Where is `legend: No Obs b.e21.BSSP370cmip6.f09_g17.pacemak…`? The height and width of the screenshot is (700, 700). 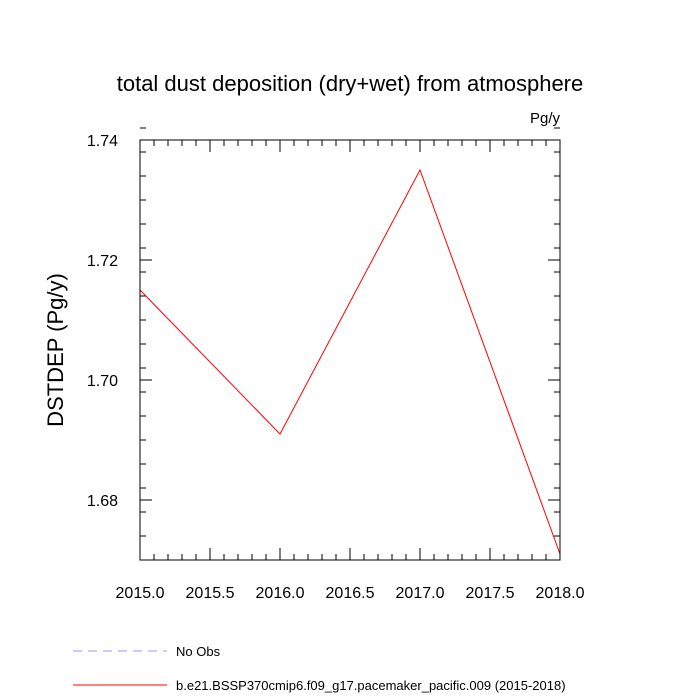
legend: No Obs b.e21.BSSP370cmip6.f09_g17.pacemak… is located at coordinates (319, 668).